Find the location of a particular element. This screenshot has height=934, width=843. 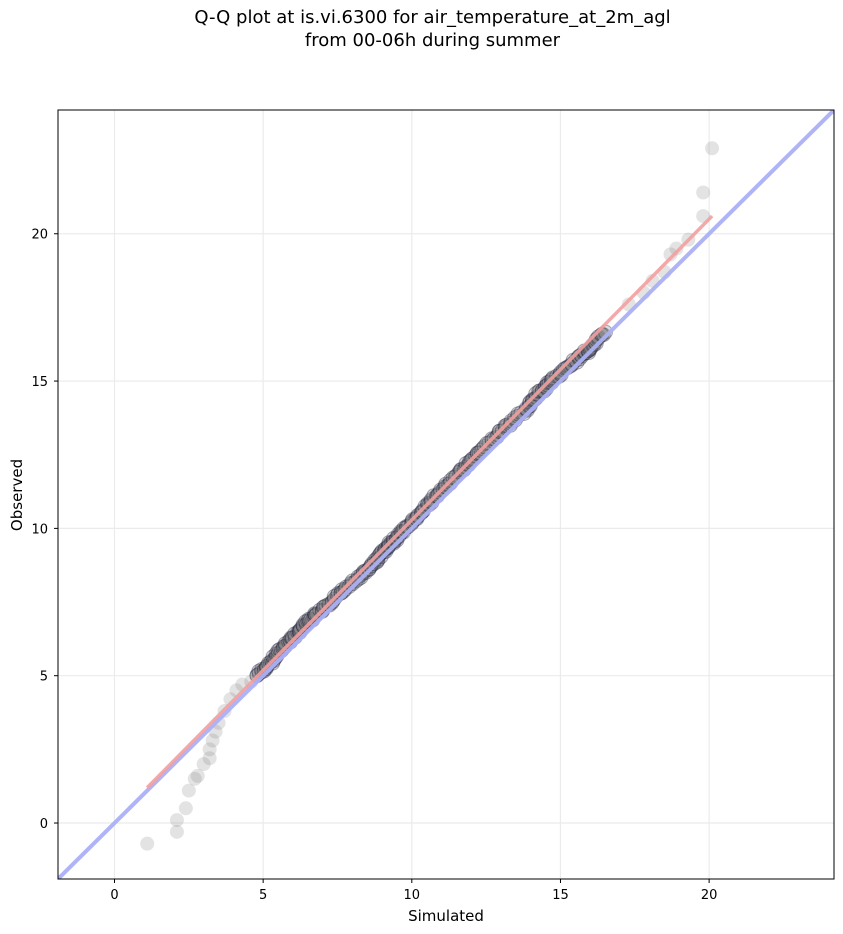

x-axis-label: Simulated is located at coordinates (446, 916).